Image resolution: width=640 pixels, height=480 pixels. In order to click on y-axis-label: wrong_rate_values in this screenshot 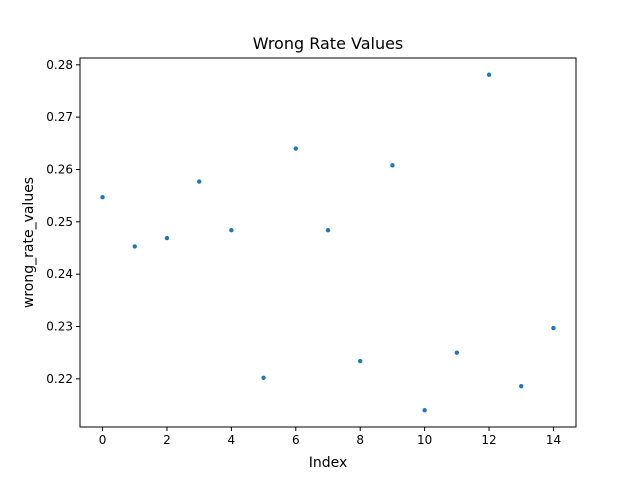, I will do `click(29, 242)`.